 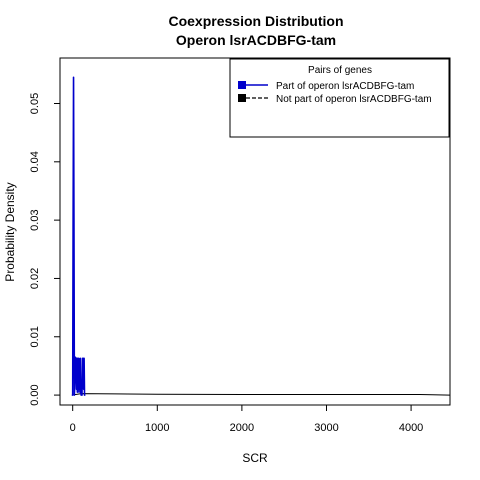 What do you see at coordinates (261, 394) in the screenshot?
I see `series-line-not-part-of-operon-lsracdbfg-tam` at bounding box center [261, 394].